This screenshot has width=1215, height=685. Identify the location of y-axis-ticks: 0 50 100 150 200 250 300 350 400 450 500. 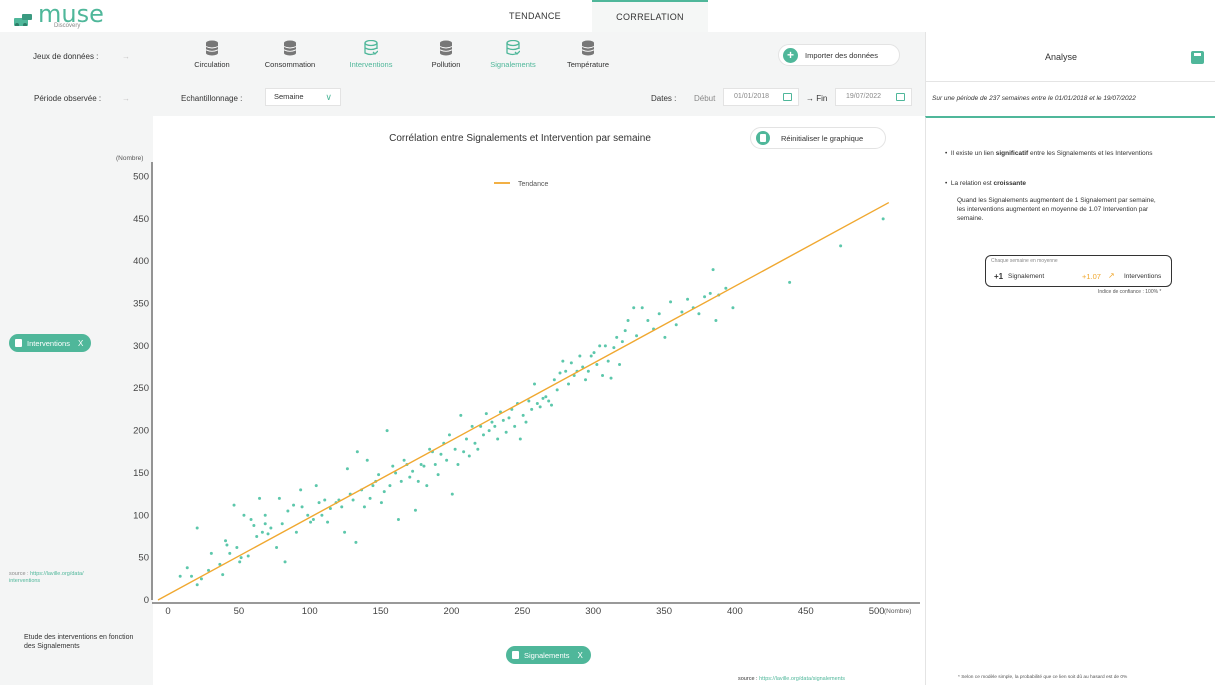
(141, 388).